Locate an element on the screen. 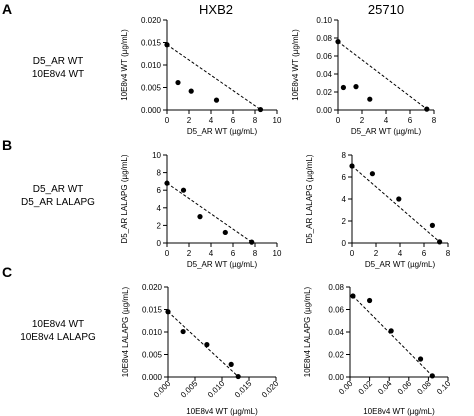 The height and width of the screenshot is (416, 474). y-tick-label: 0.06 is located at coordinates (336, 310).